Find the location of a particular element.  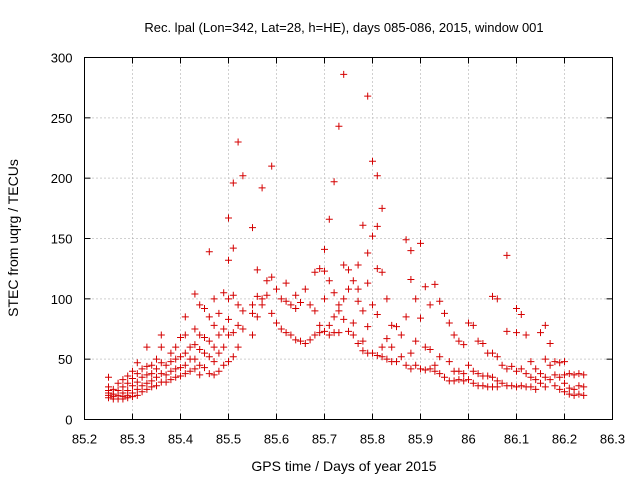

y-axis-label: STEC from uqrg / TECUs is located at coordinates (13, 238).